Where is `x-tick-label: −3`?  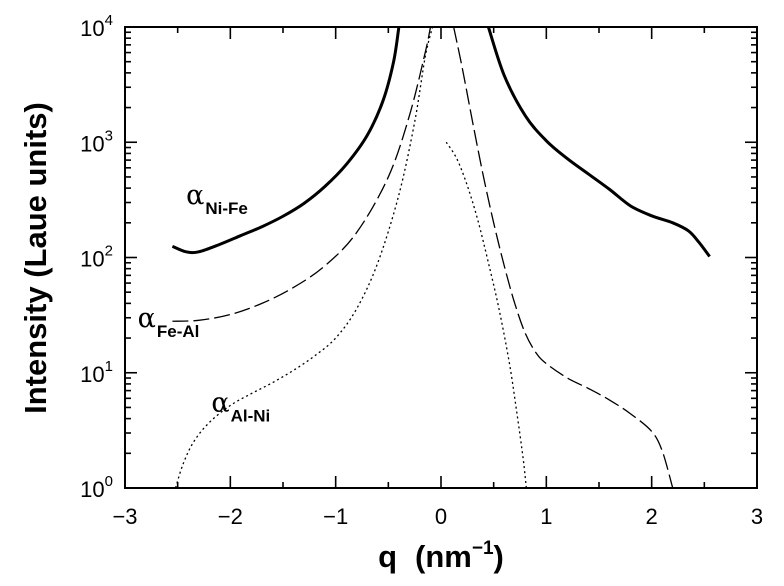
x-tick-label: −3 is located at coordinates (124, 516).